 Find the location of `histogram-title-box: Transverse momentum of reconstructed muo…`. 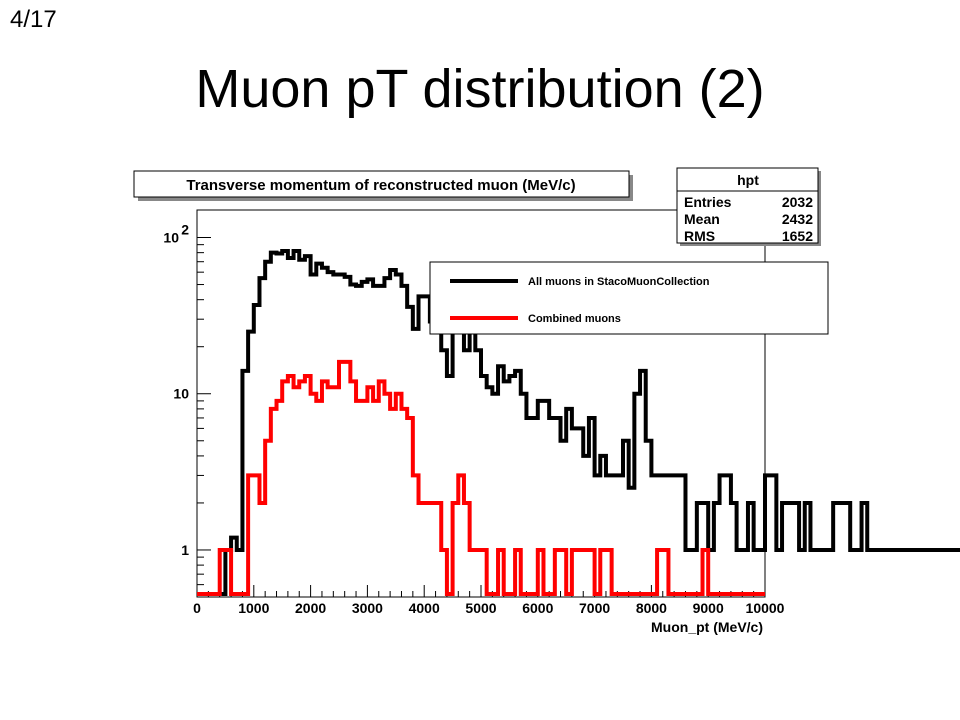

histogram-title-box: Transverse momentum of reconstructed muo… is located at coordinates (383, 185).